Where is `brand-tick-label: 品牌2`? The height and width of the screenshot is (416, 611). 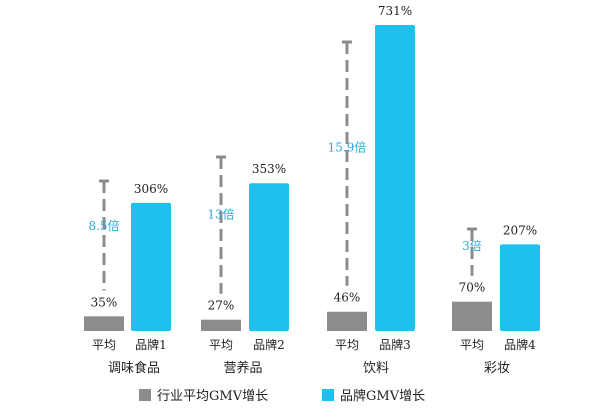 brand-tick-label: 品牌2 is located at coordinates (269, 345).